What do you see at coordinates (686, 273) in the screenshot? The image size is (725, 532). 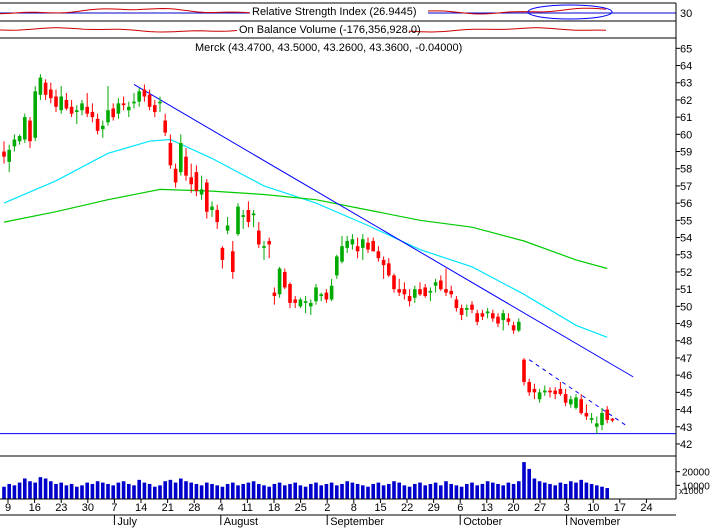 I see `price-tick-label: 52` at bounding box center [686, 273].